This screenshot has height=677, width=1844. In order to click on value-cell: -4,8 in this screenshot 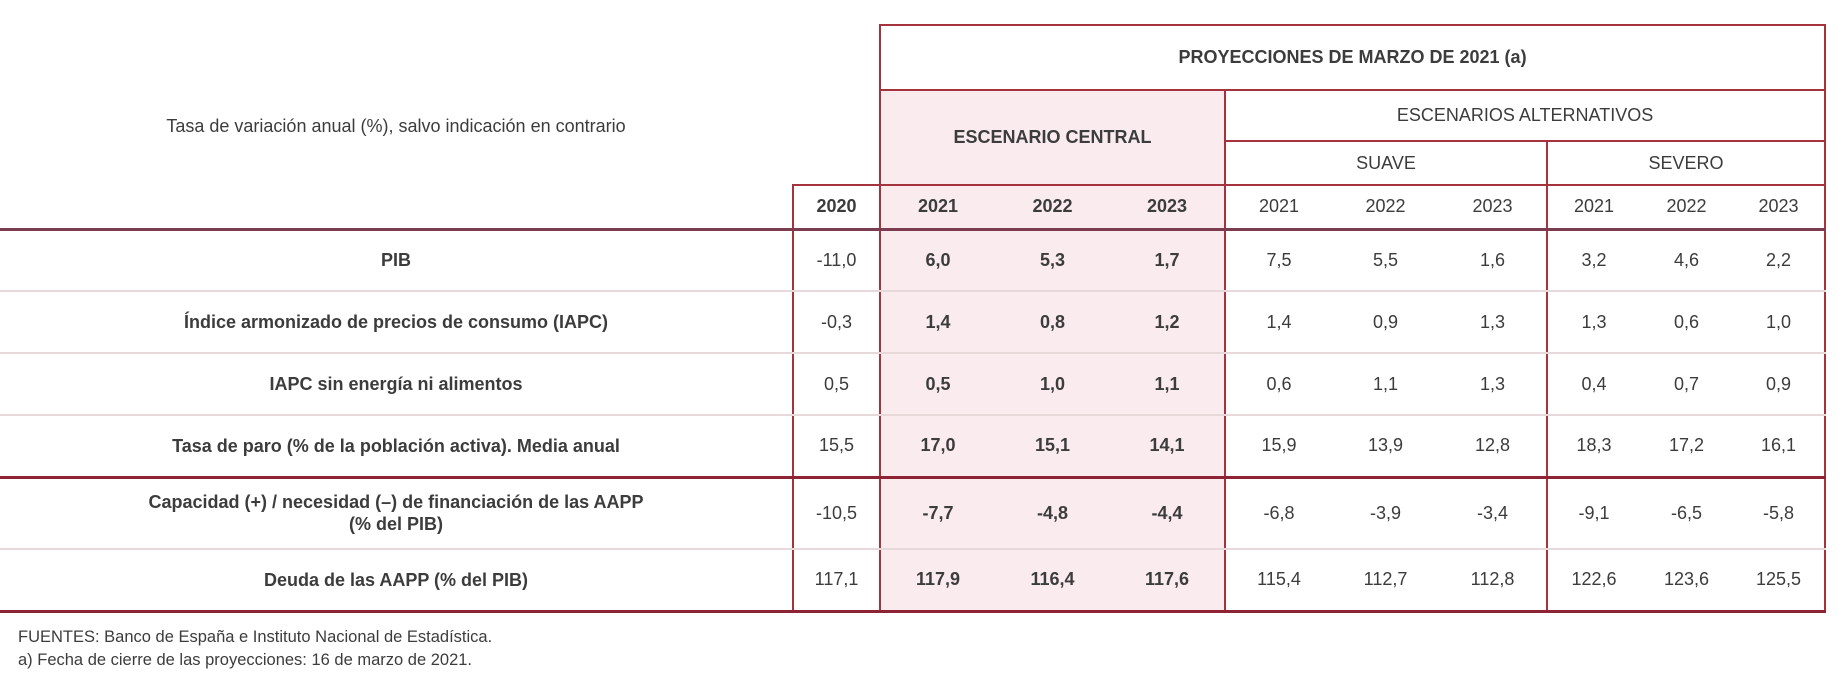, I will do `click(1052, 512)`.